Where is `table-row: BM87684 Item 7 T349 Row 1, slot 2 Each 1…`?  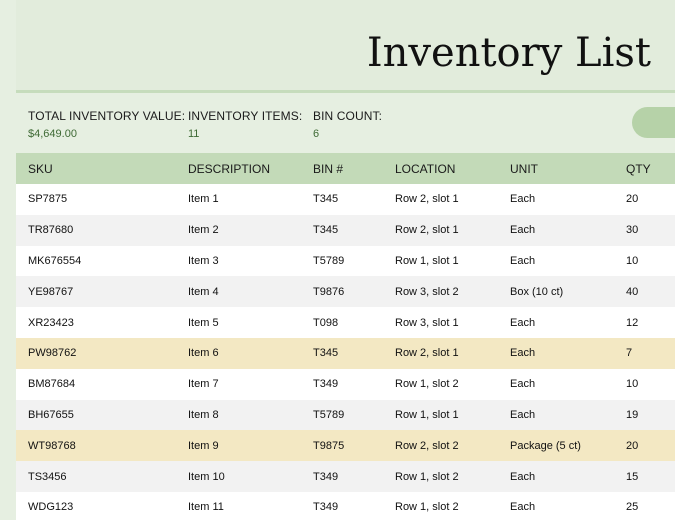 table-row: BM87684 Item 7 T349 Row 1, slot 2 Each 1… is located at coordinates (345, 384).